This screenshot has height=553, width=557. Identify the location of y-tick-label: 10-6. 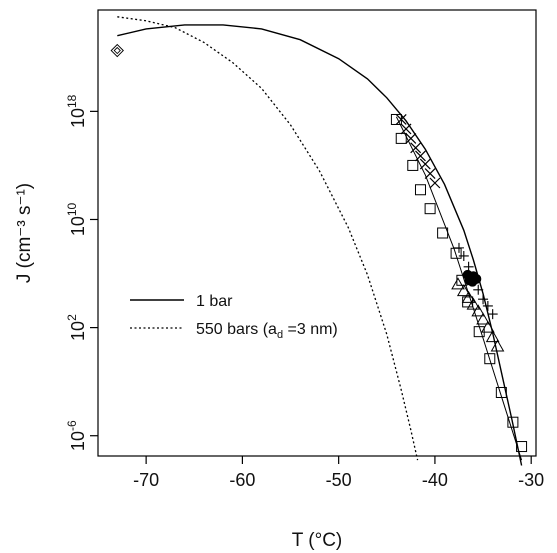
(76, 435).